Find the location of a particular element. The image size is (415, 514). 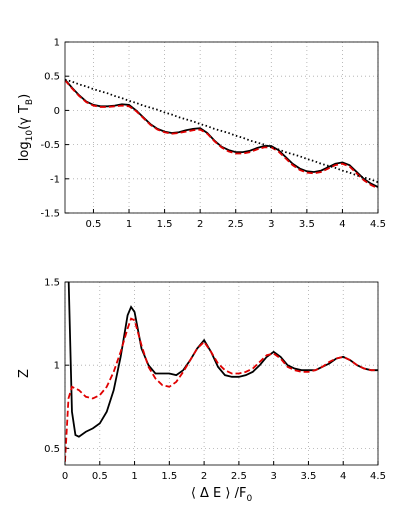

y-axis-label: Z is located at coordinates (24, 373).